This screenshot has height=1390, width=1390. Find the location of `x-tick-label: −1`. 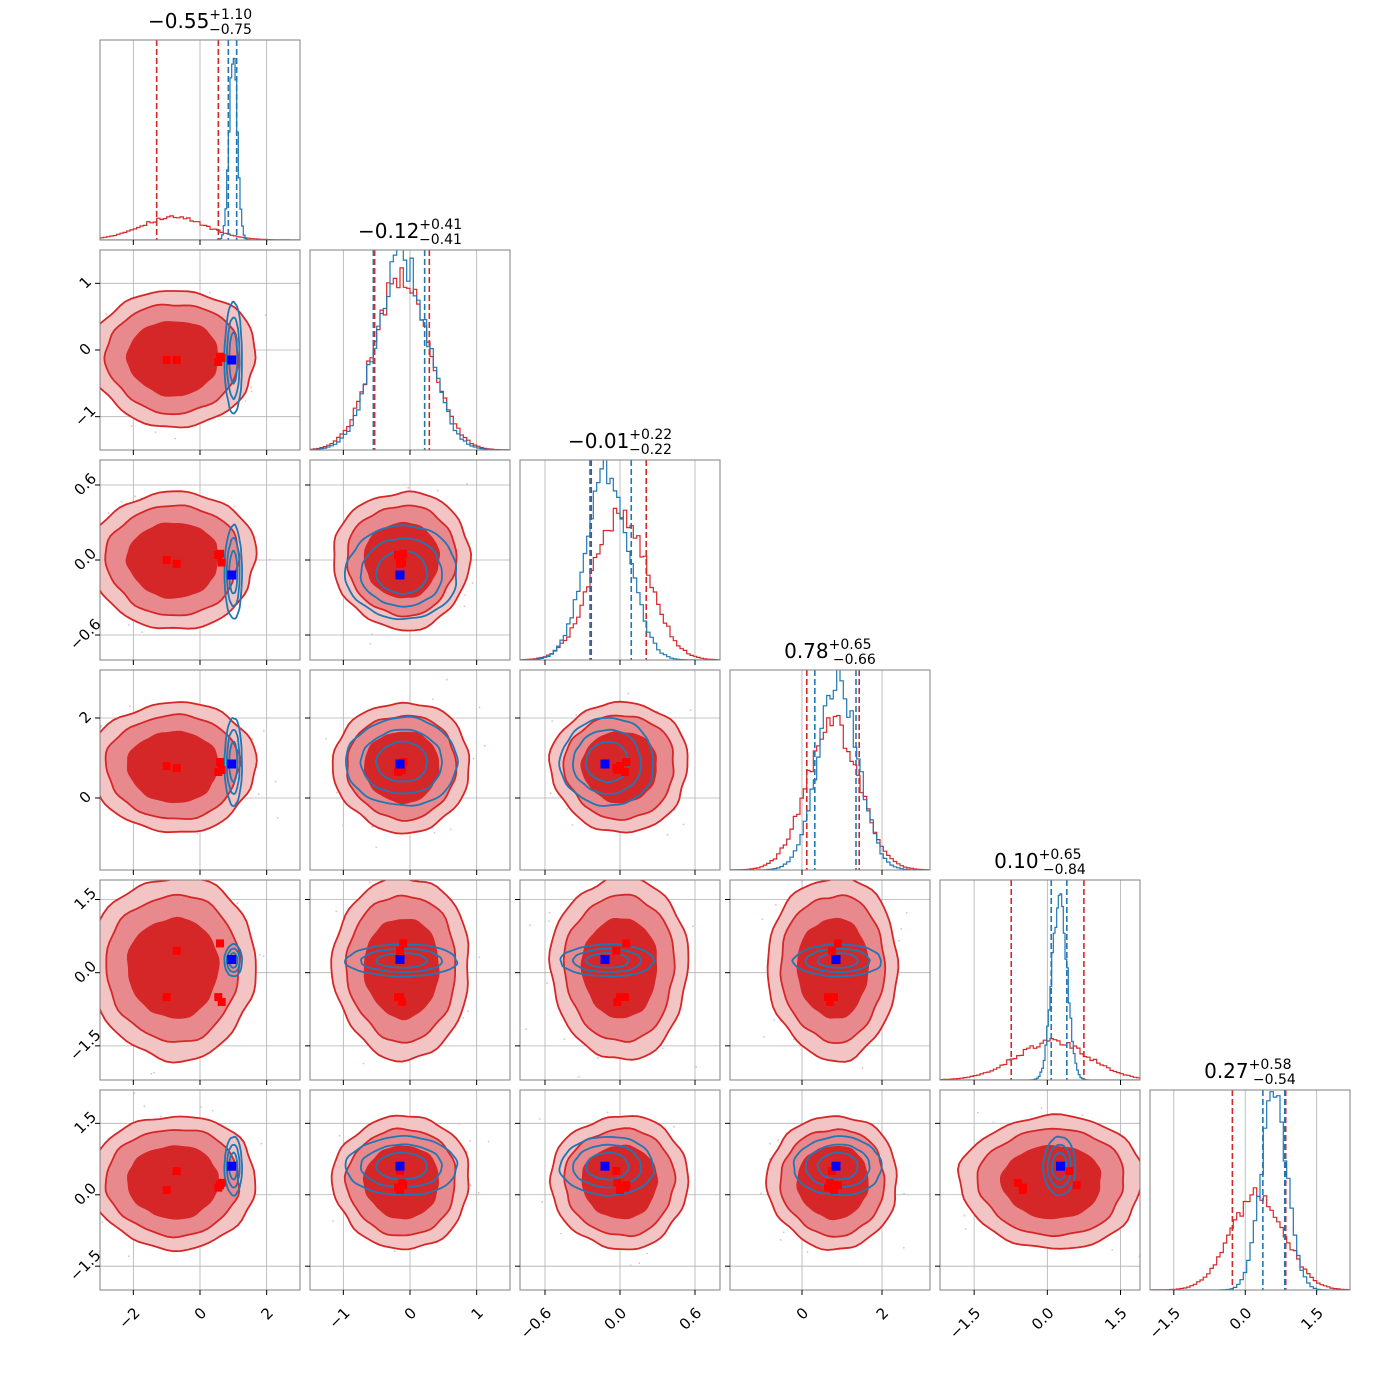

x-tick-label: −1 is located at coordinates (339, 1318).